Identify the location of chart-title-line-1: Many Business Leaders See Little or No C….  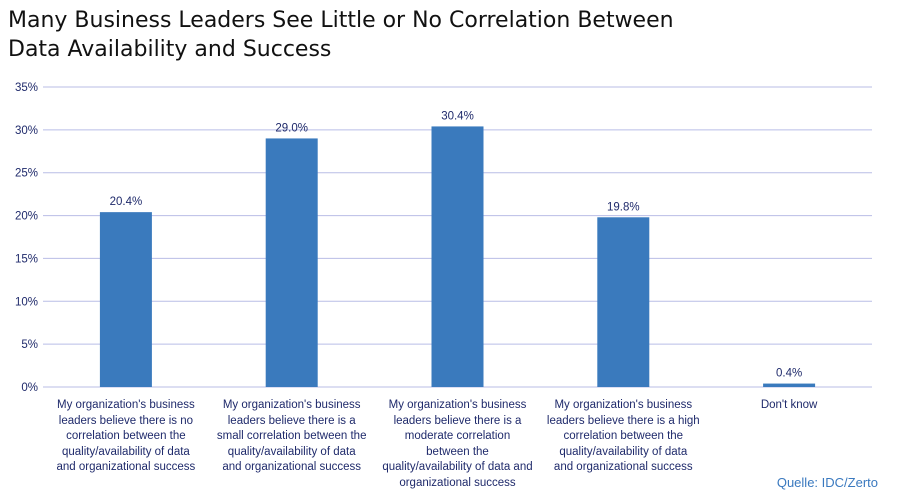
(341, 20).